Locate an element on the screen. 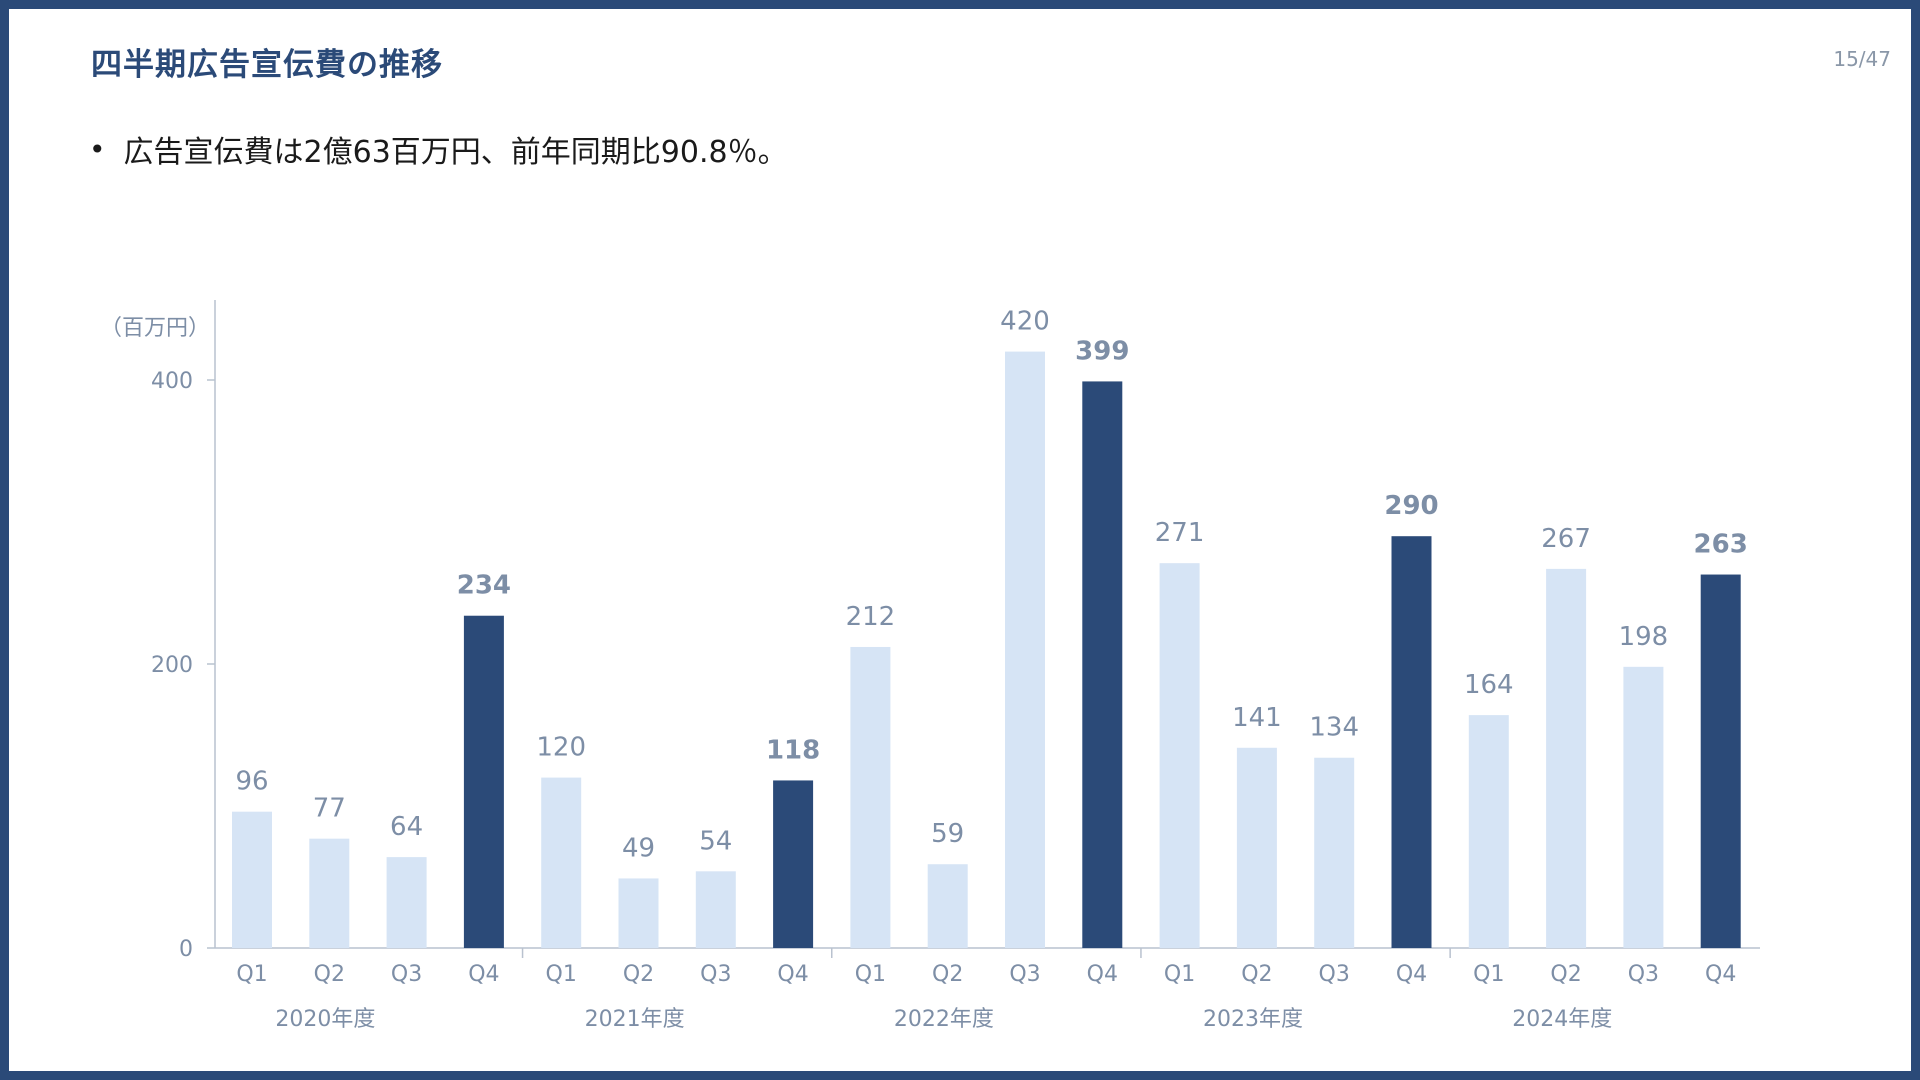  x-group-label: 2021年度 is located at coordinates (635, 1019).